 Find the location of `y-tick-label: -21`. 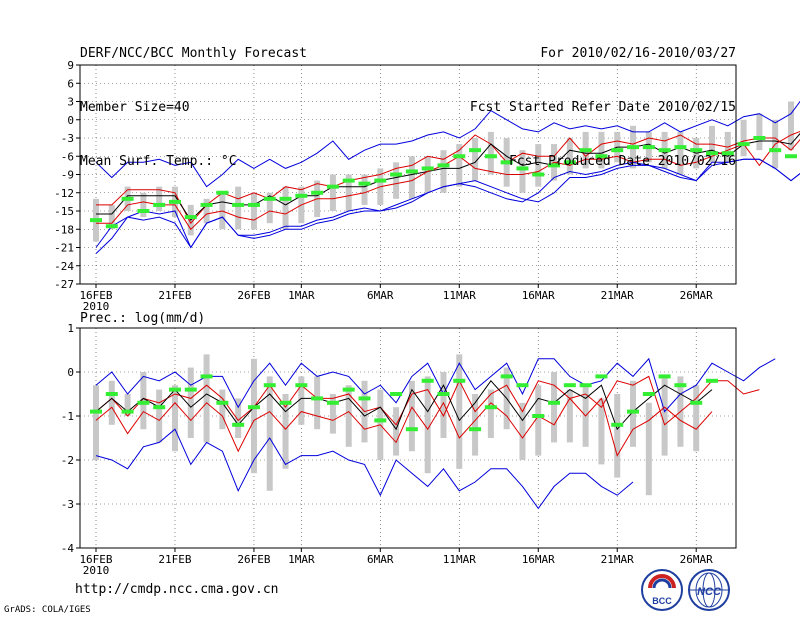

y-tick-label: -21 is located at coordinates (64, 248).